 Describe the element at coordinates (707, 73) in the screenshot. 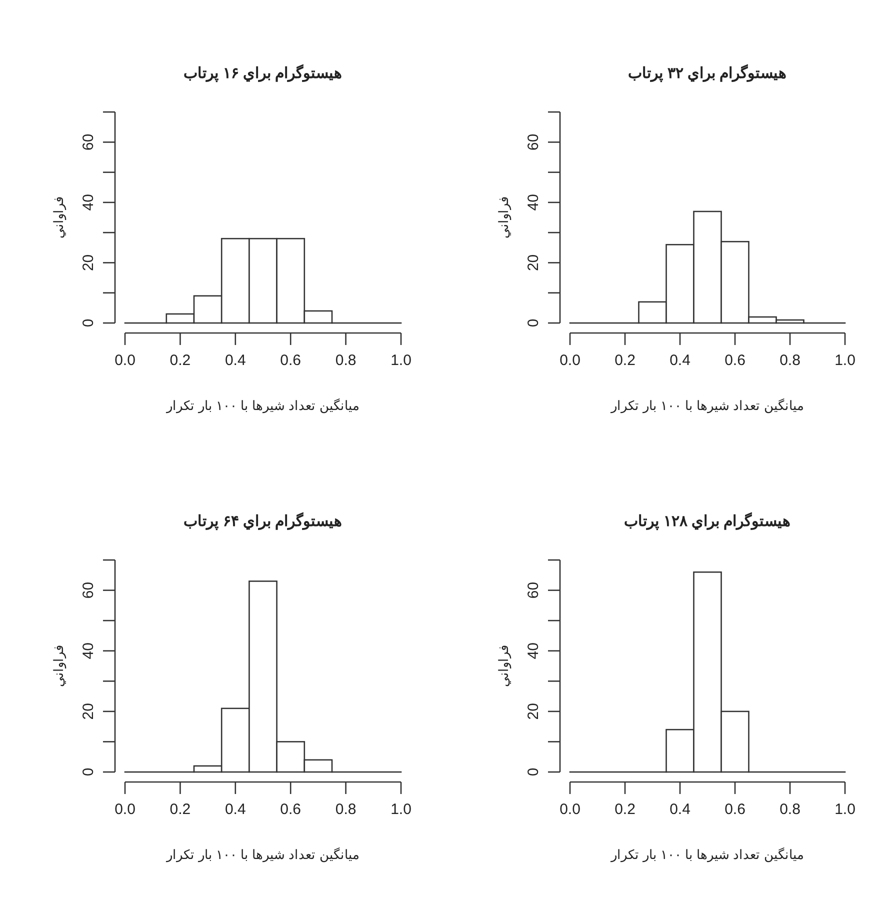

I see `chart-title: هيستوگرام براي ۳۲ پرتاب` at that location.